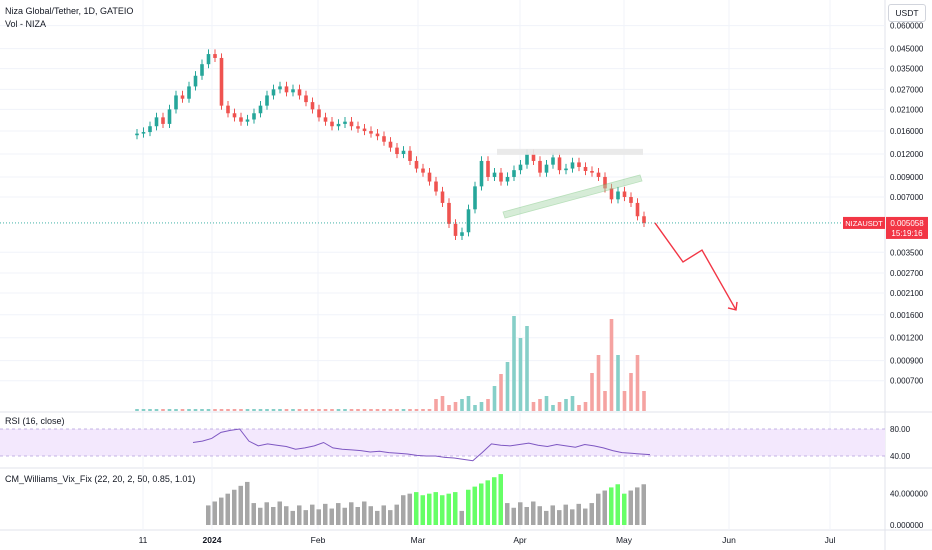 The width and height of the screenshot is (932, 550). What do you see at coordinates (624, 540) in the screenshot?
I see `time-axis-label: May` at bounding box center [624, 540].